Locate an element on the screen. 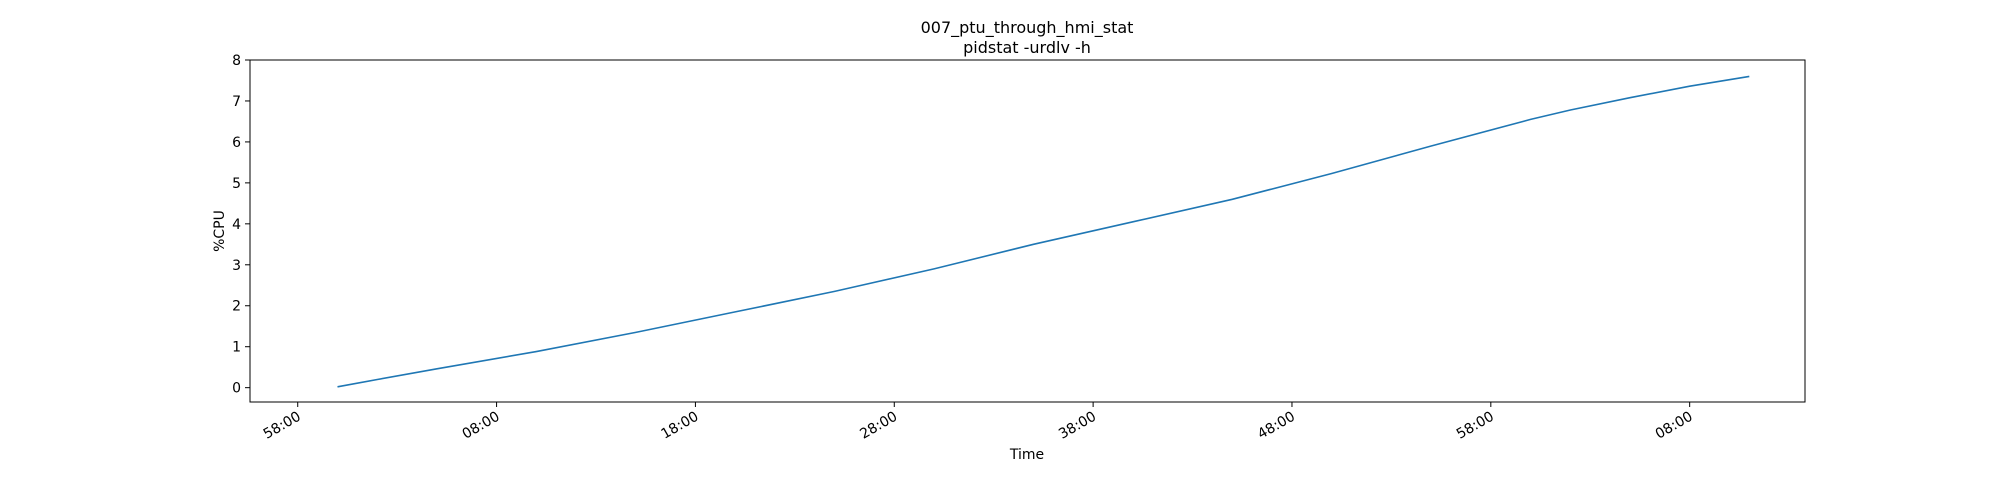  x-tick-label: 48:00 is located at coordinates (1276, 426).